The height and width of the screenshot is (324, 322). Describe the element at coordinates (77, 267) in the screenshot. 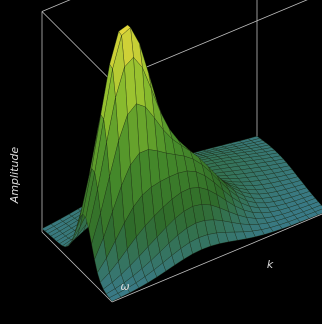

I see `box-edge-floor-front-left` at that location.